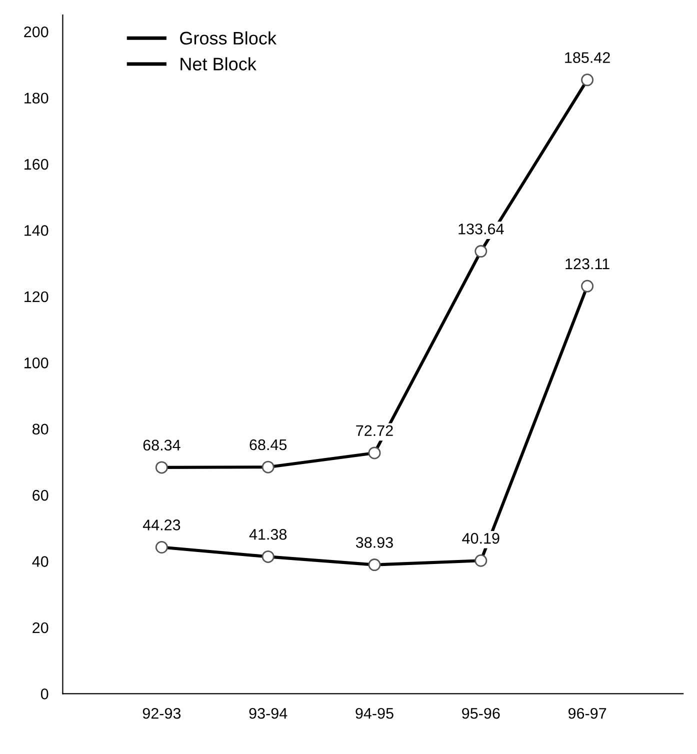 The height and width of the screenshot is (754, 697). I want to click on data-label: 38.93, so click(374, 542).